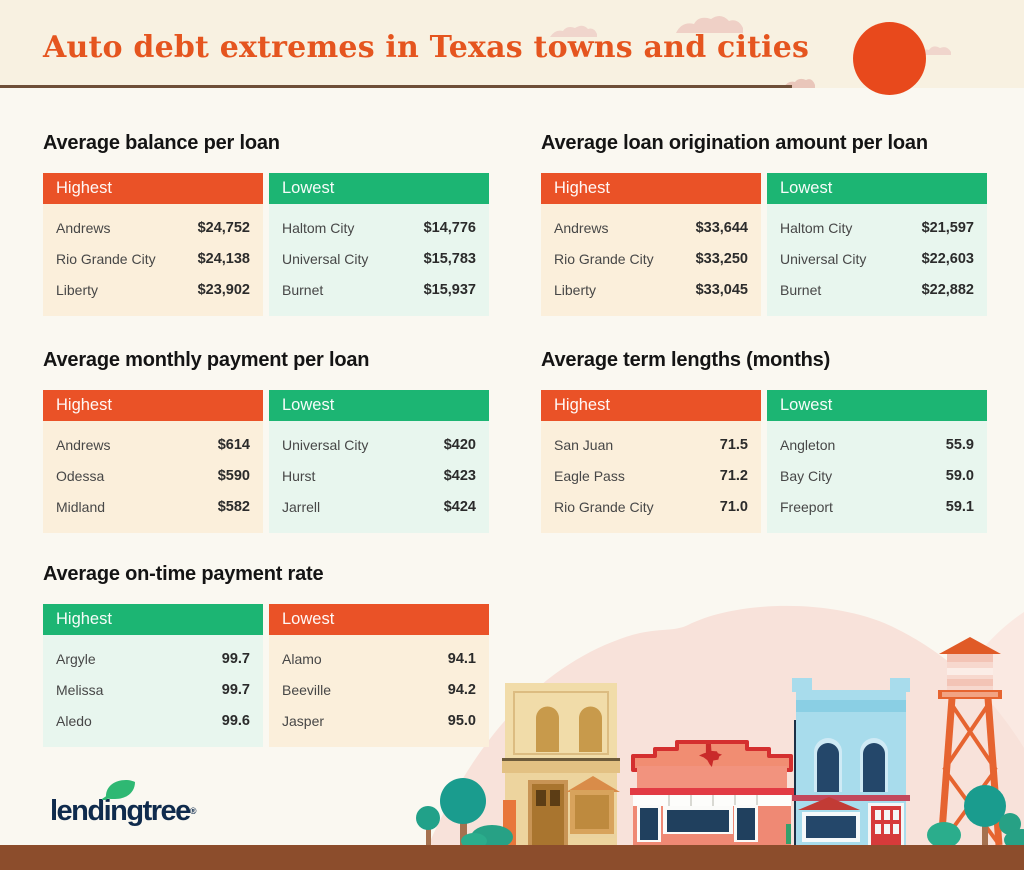 The width and height of the screenshot is (1024, 870). I want to click on city-value: $420, so click(459, 444).